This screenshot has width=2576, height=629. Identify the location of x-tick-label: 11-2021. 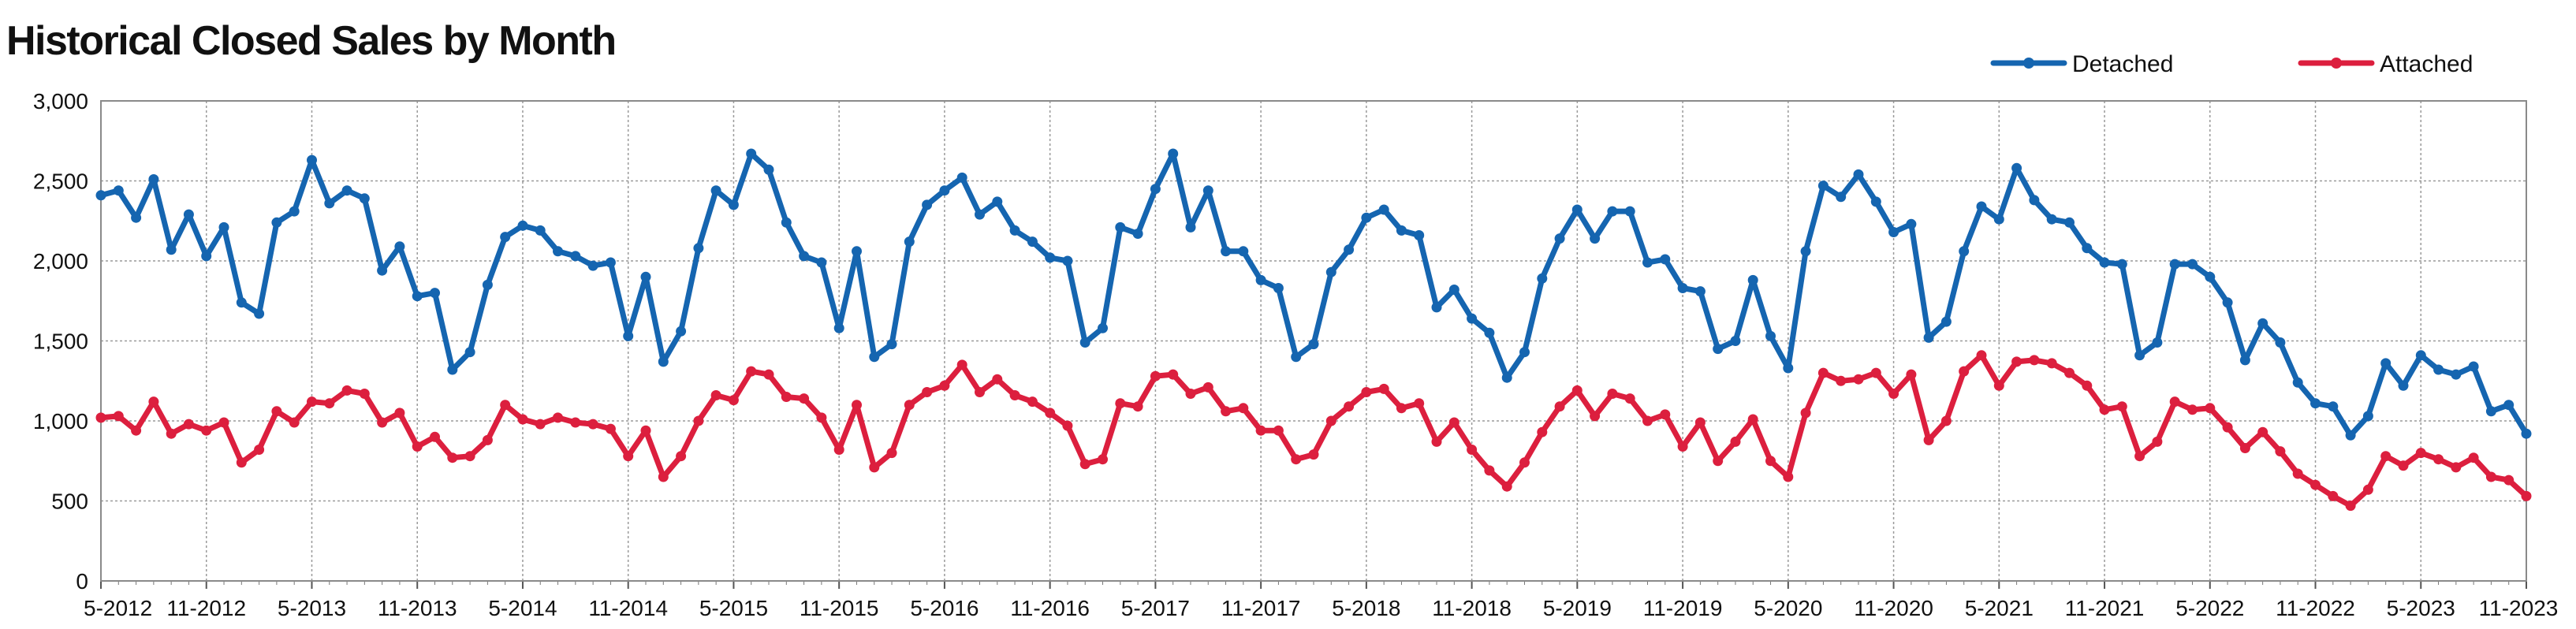
(2105, 608).